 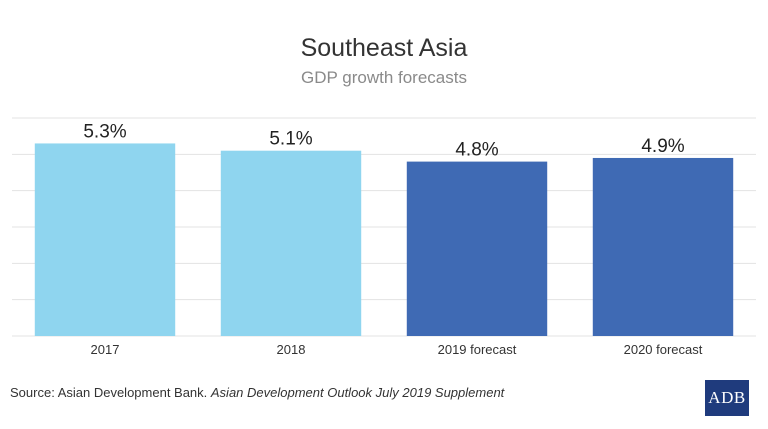 I want to click on chart-title: Southeast Asia, so click(x=384, y=48).